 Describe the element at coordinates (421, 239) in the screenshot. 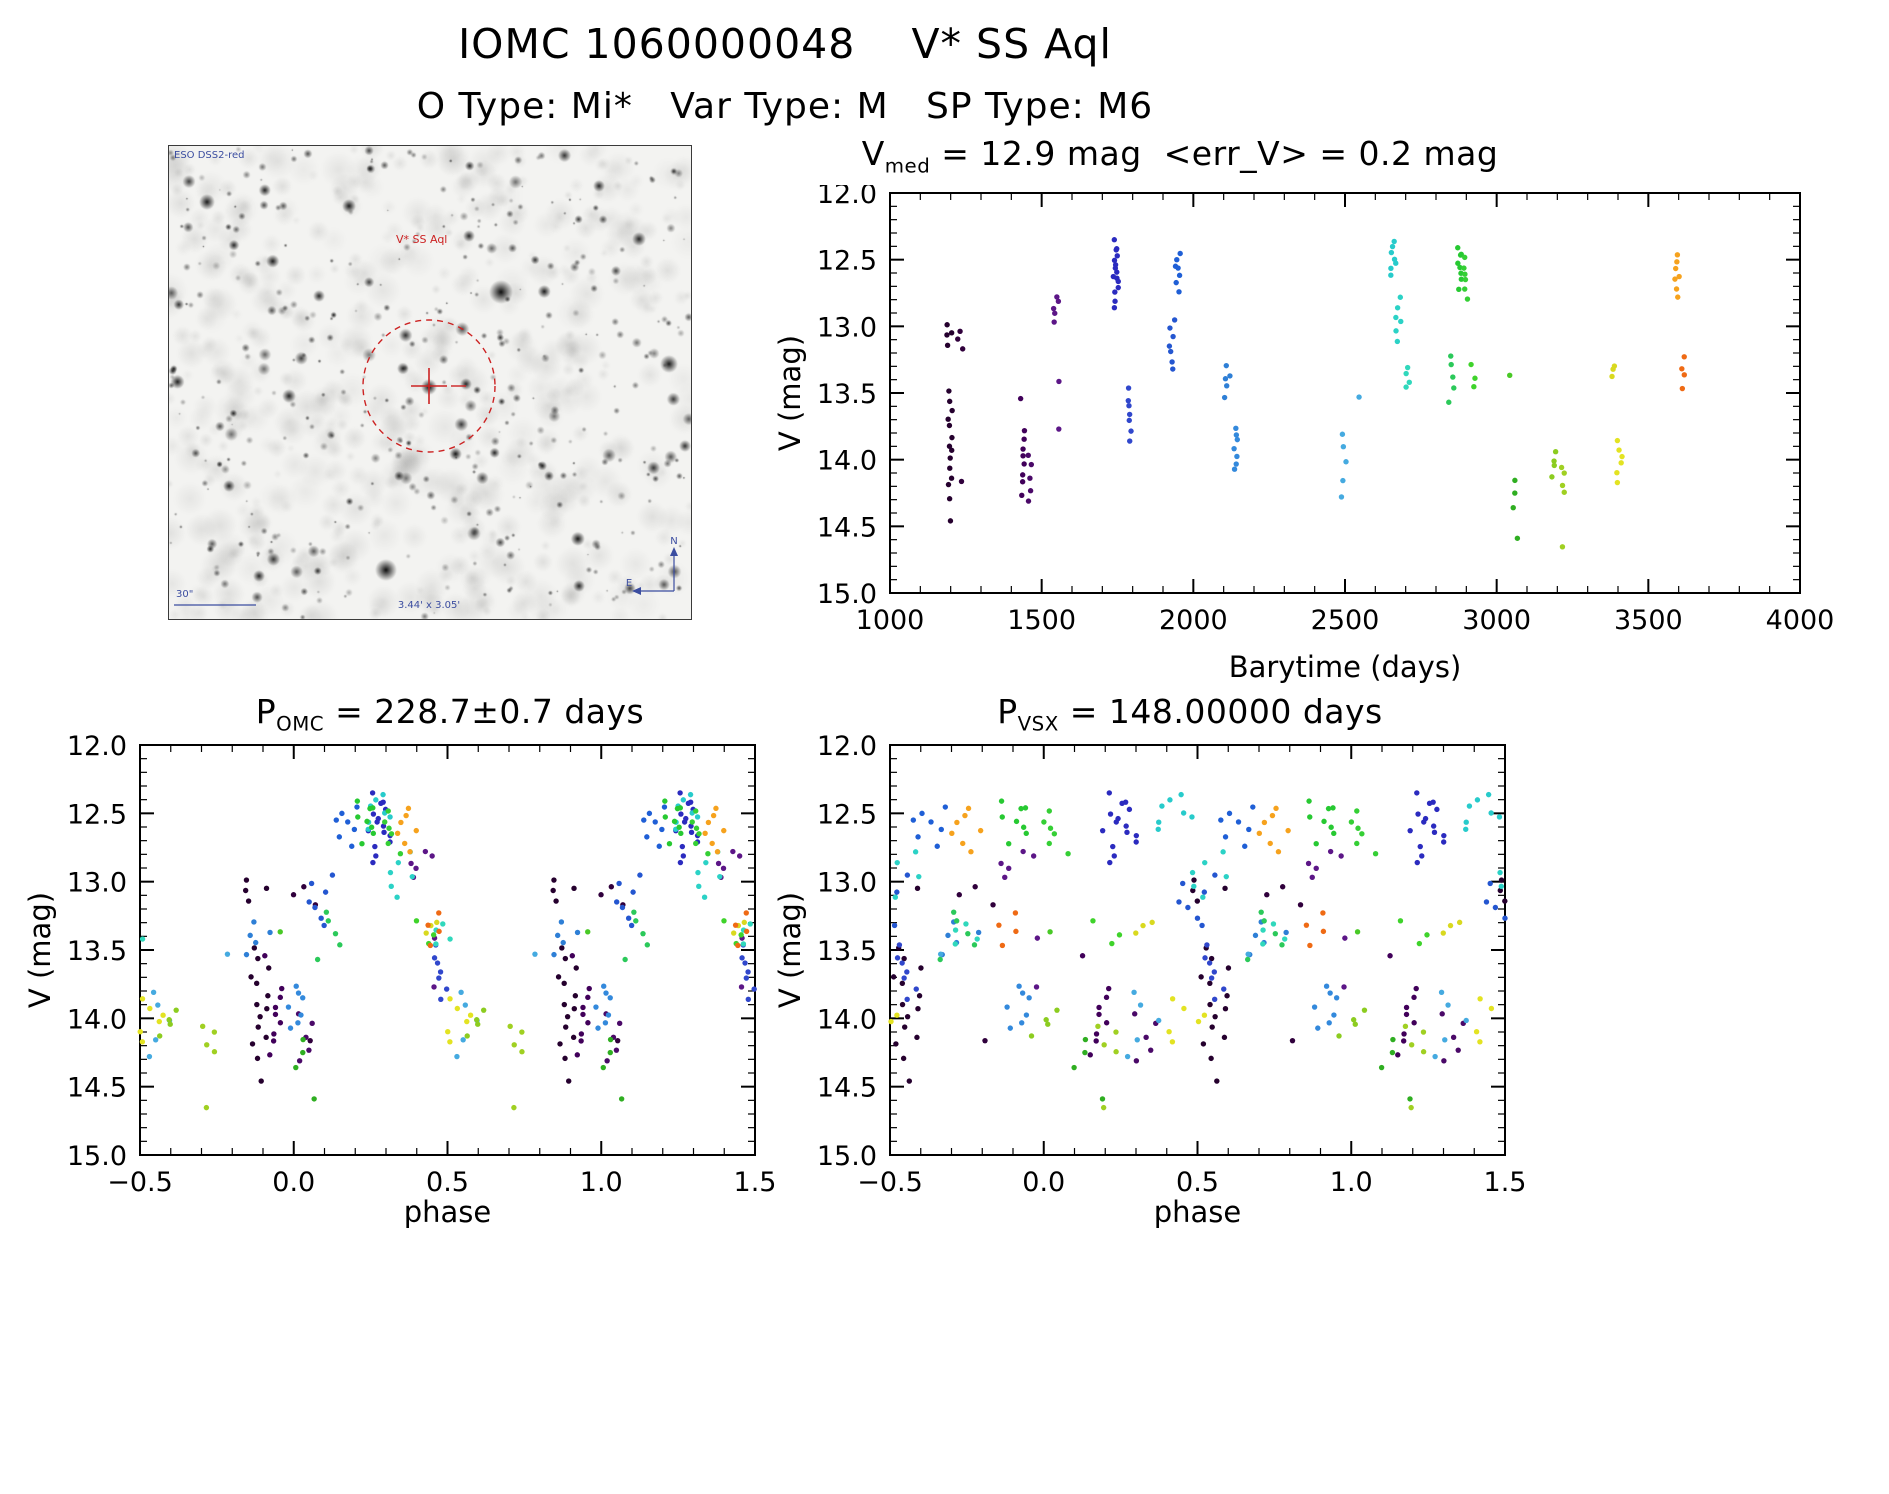

I see `target-label: V* SS Aql` at that location.